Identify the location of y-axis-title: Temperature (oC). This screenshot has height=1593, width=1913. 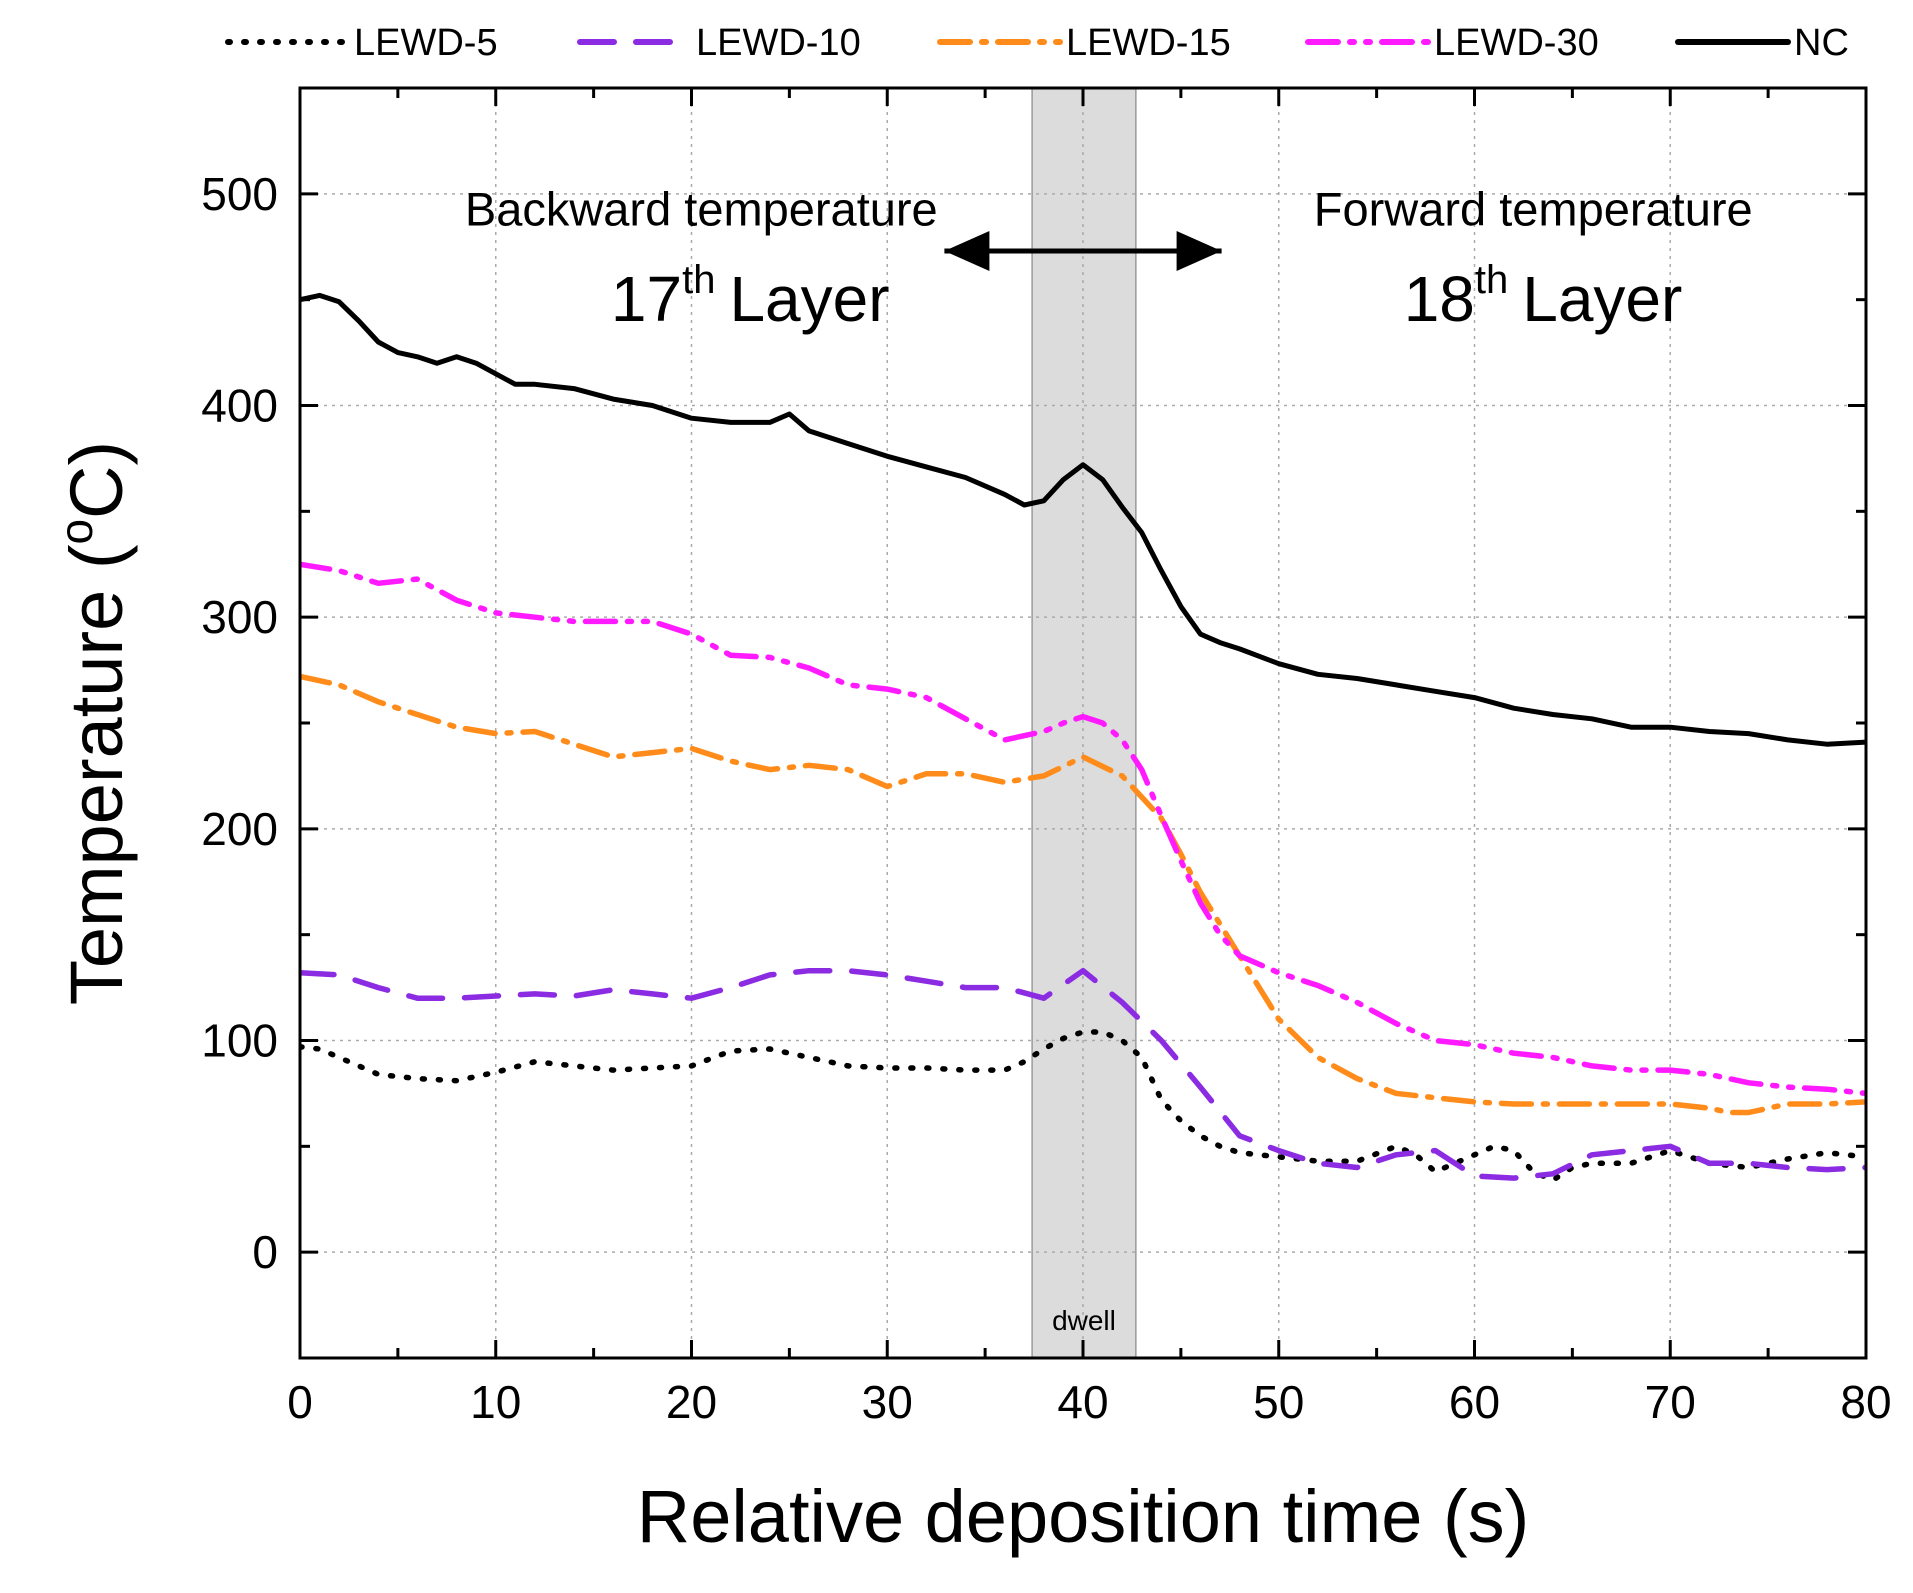
(94, 723).